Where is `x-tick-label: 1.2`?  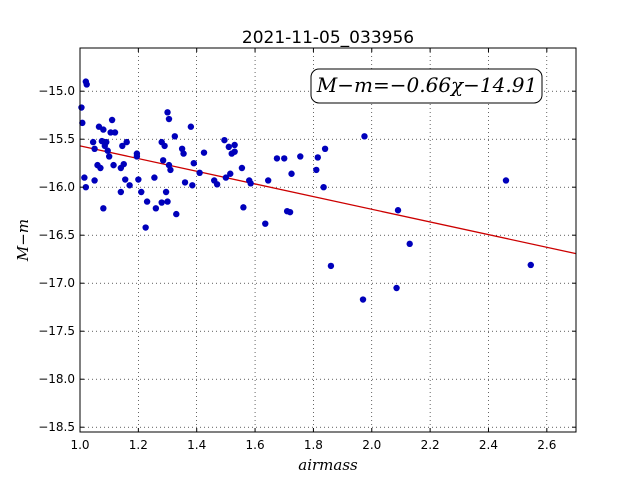 x-tick-label: 1.2 is located at coordinates (138, 445).